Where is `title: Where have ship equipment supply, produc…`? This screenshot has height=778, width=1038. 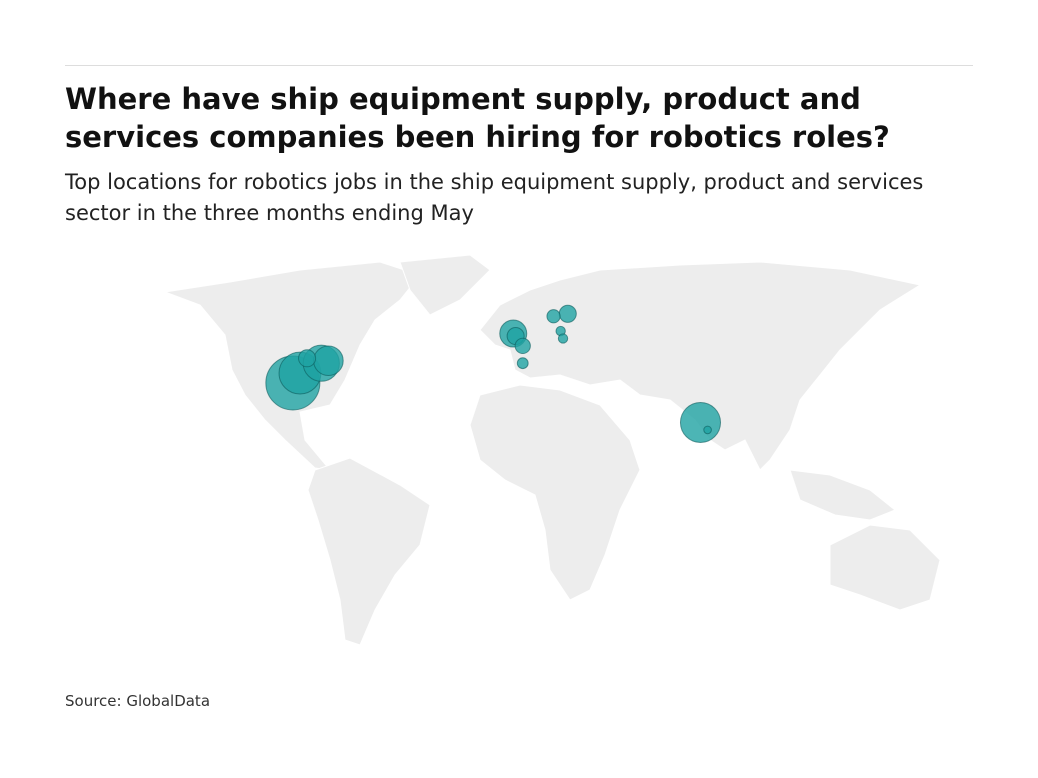 title: Where have ship equipment supply, produc… is located at coordinates (477, 118).